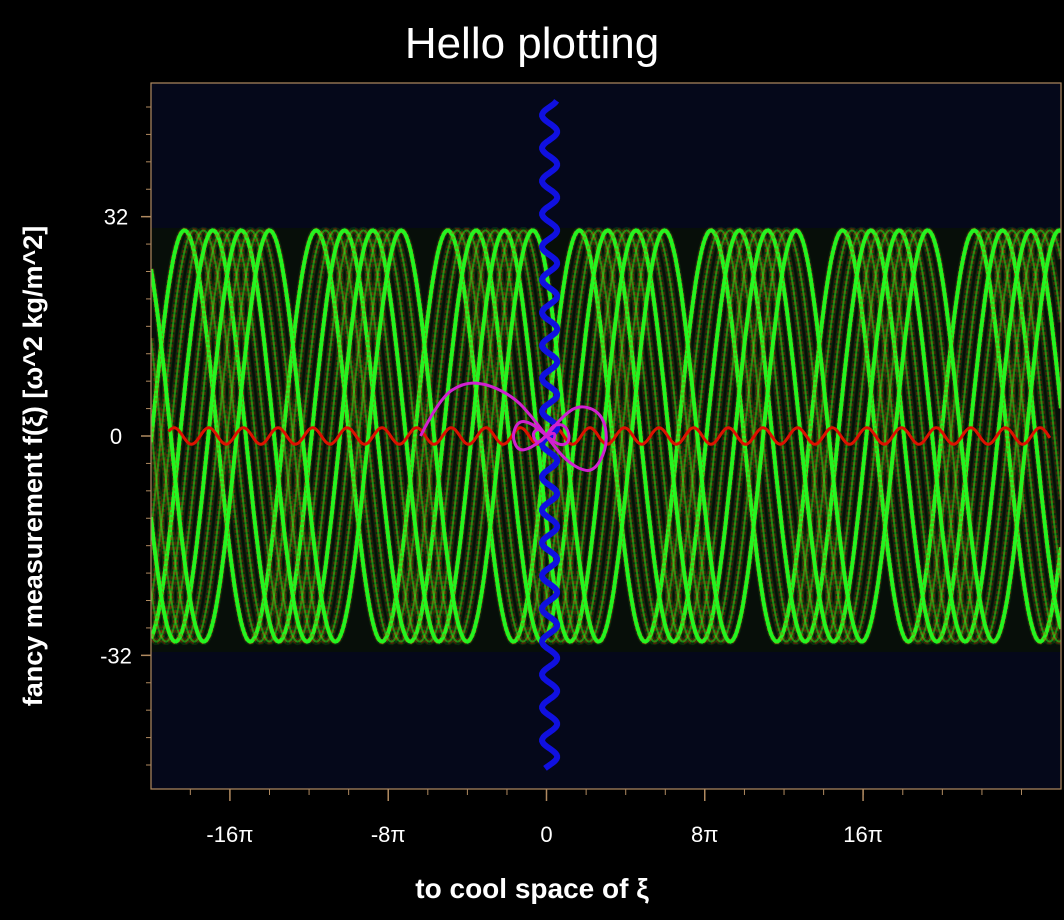 The image size is (1064, 920). I want to click on x-tick-label: 8π, so click(704, 834).